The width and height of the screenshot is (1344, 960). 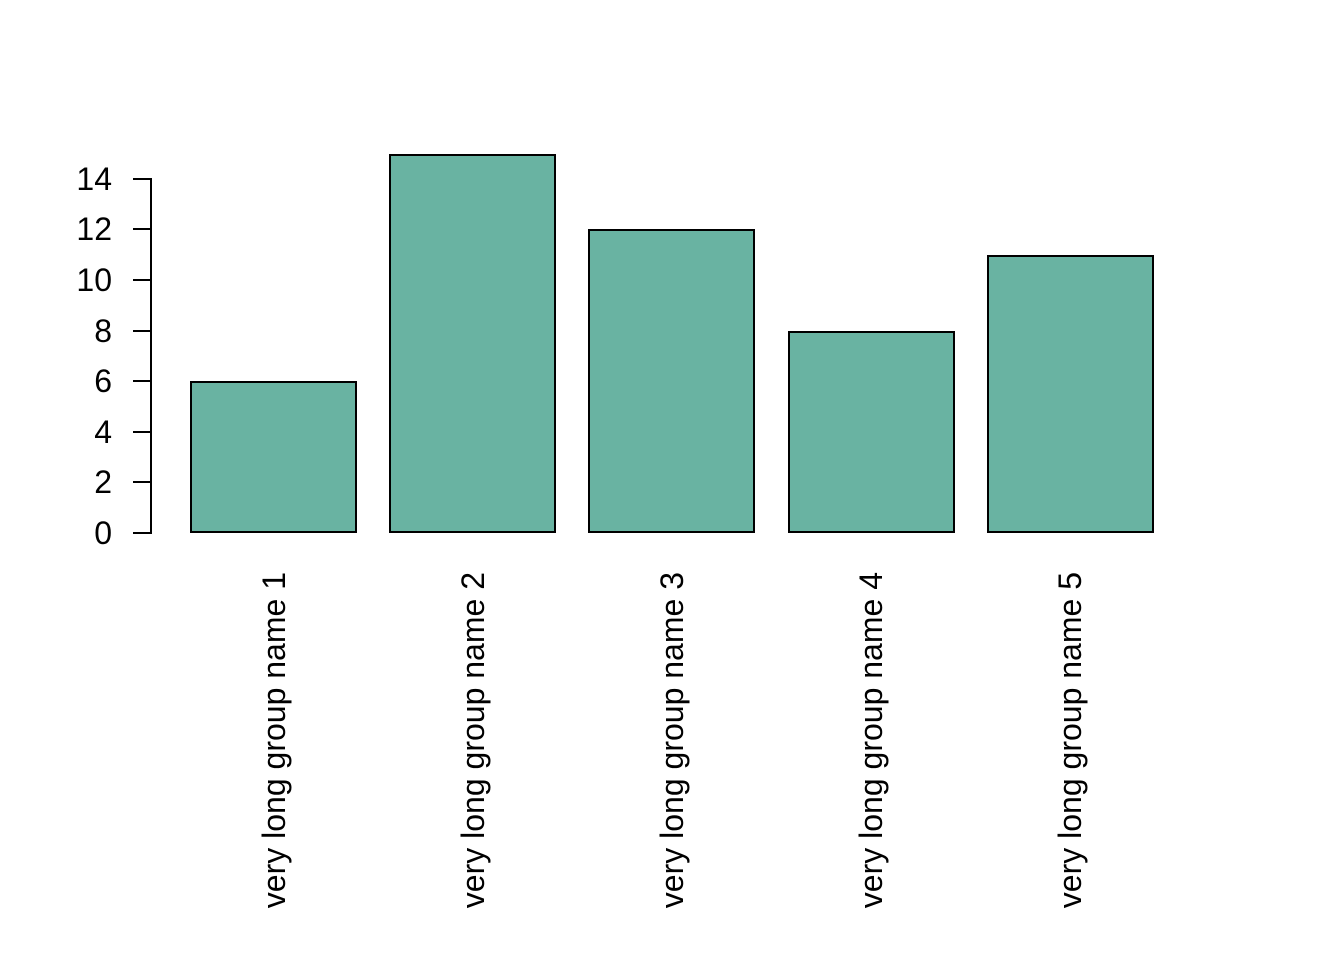 What do you see at coordinates (151, 355) in the screenshot?
I see `y-axis-line` at bounding box center [151, 355].